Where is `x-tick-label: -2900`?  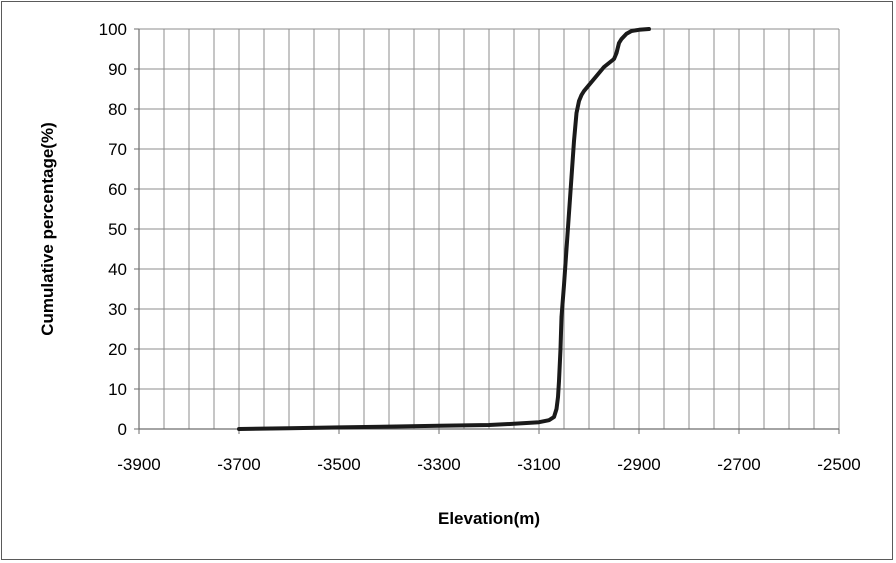 x-tick-label: -2900 is located at coordinates (638, 464).